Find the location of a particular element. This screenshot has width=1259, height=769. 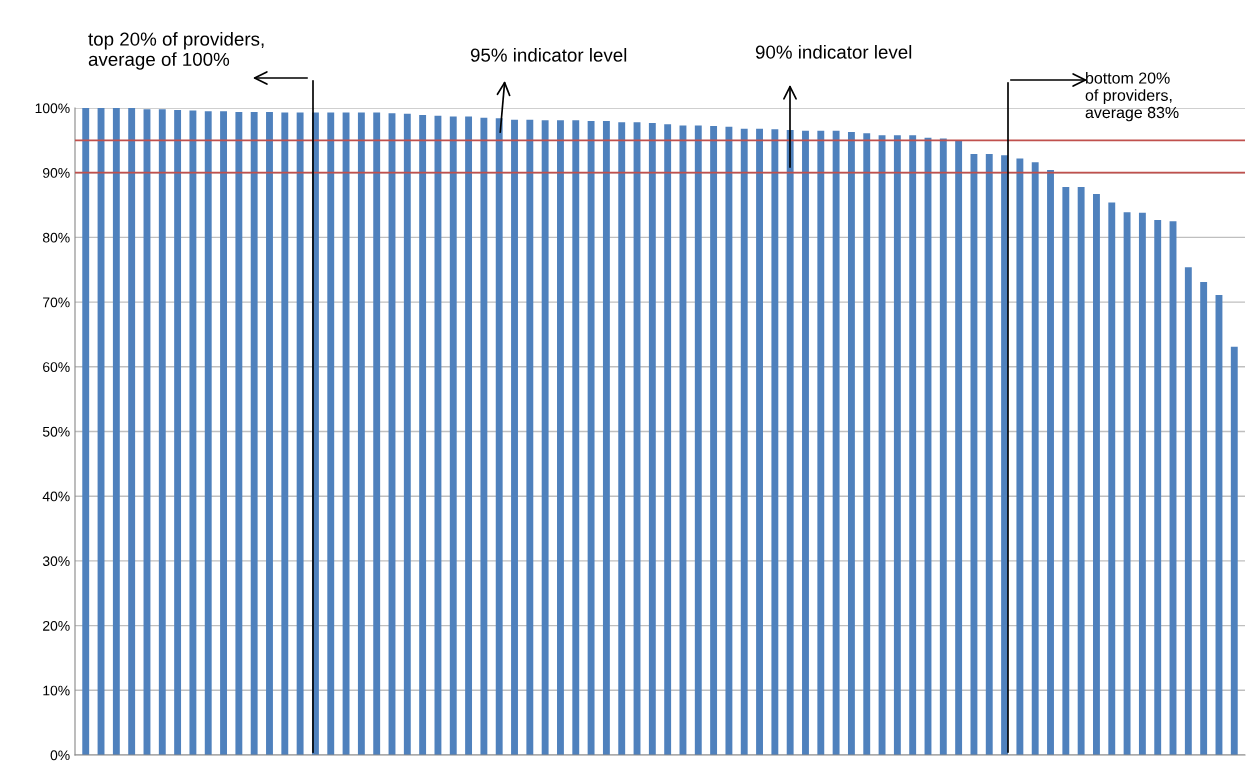

y-tick-label: 40% is located at coordinates (56, 496).